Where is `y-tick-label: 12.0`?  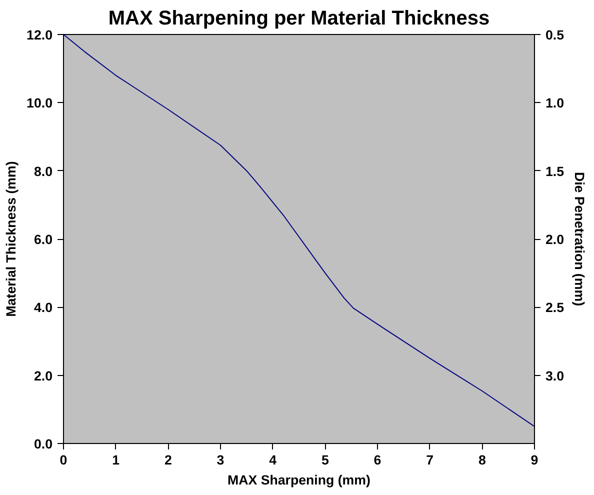 y-tick-label: 12.0 is located at coordinates (39, 35).